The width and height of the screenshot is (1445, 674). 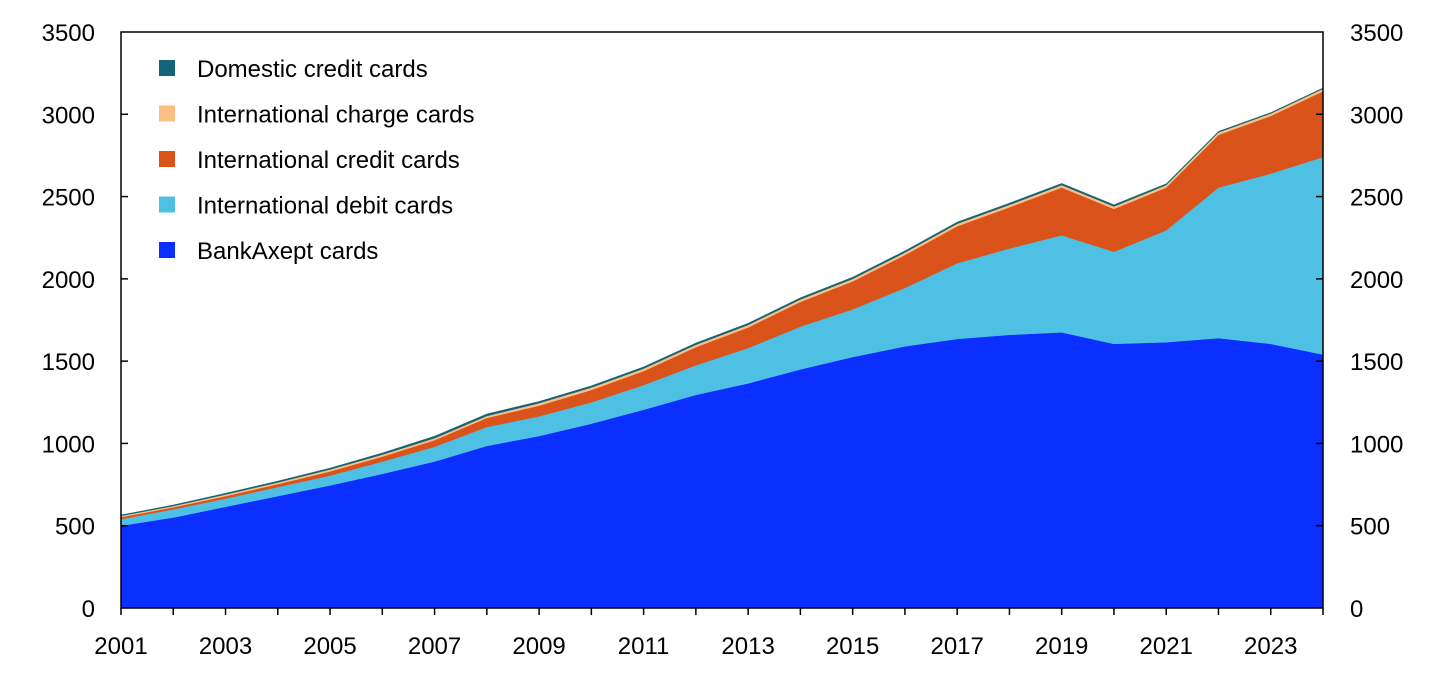 I want to click on legend-label-international-credit-cards: International credit cards, so click(x=328, y=160).